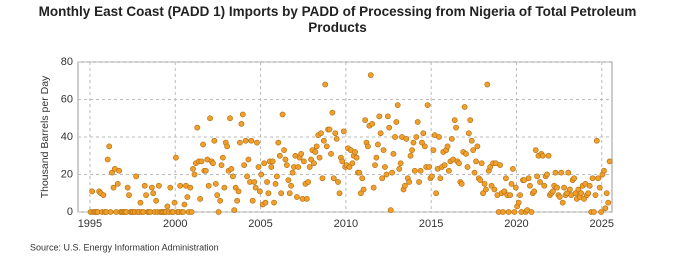 The image size is (675, 275). Describe the element at coordinates (516, 224) in the screenshot. I see `x-tick-label: 2020` at that location.